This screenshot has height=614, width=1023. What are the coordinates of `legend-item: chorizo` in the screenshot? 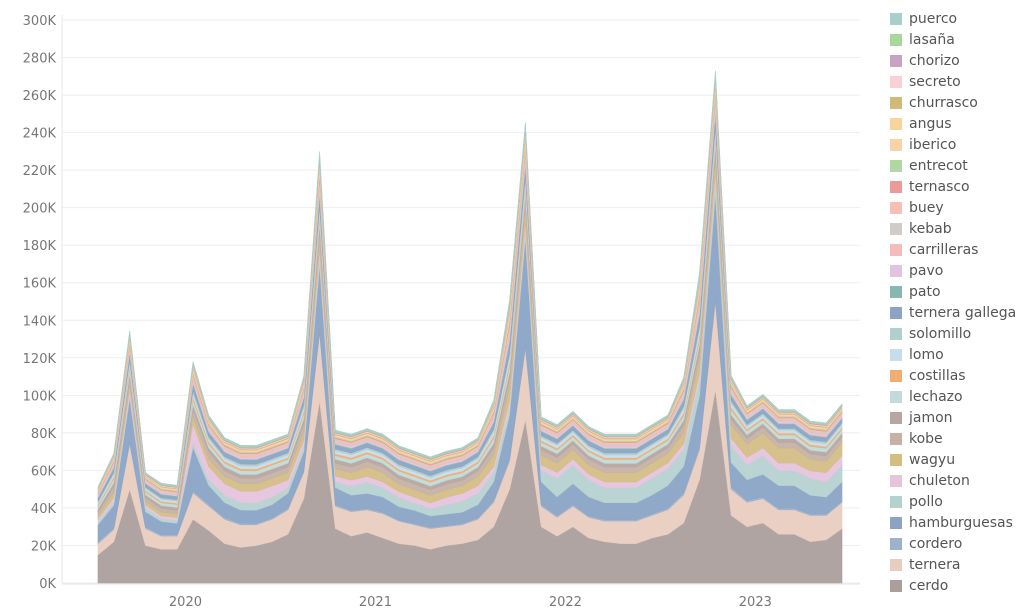 It's located at (956, 60).